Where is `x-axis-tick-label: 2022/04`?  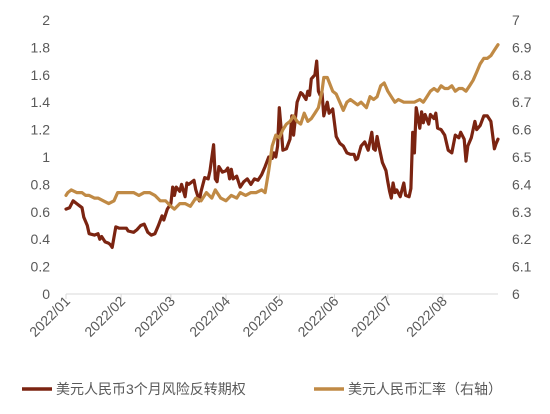 x-axis-tick-label: 2022/04 is located at coordinates (209, 316).